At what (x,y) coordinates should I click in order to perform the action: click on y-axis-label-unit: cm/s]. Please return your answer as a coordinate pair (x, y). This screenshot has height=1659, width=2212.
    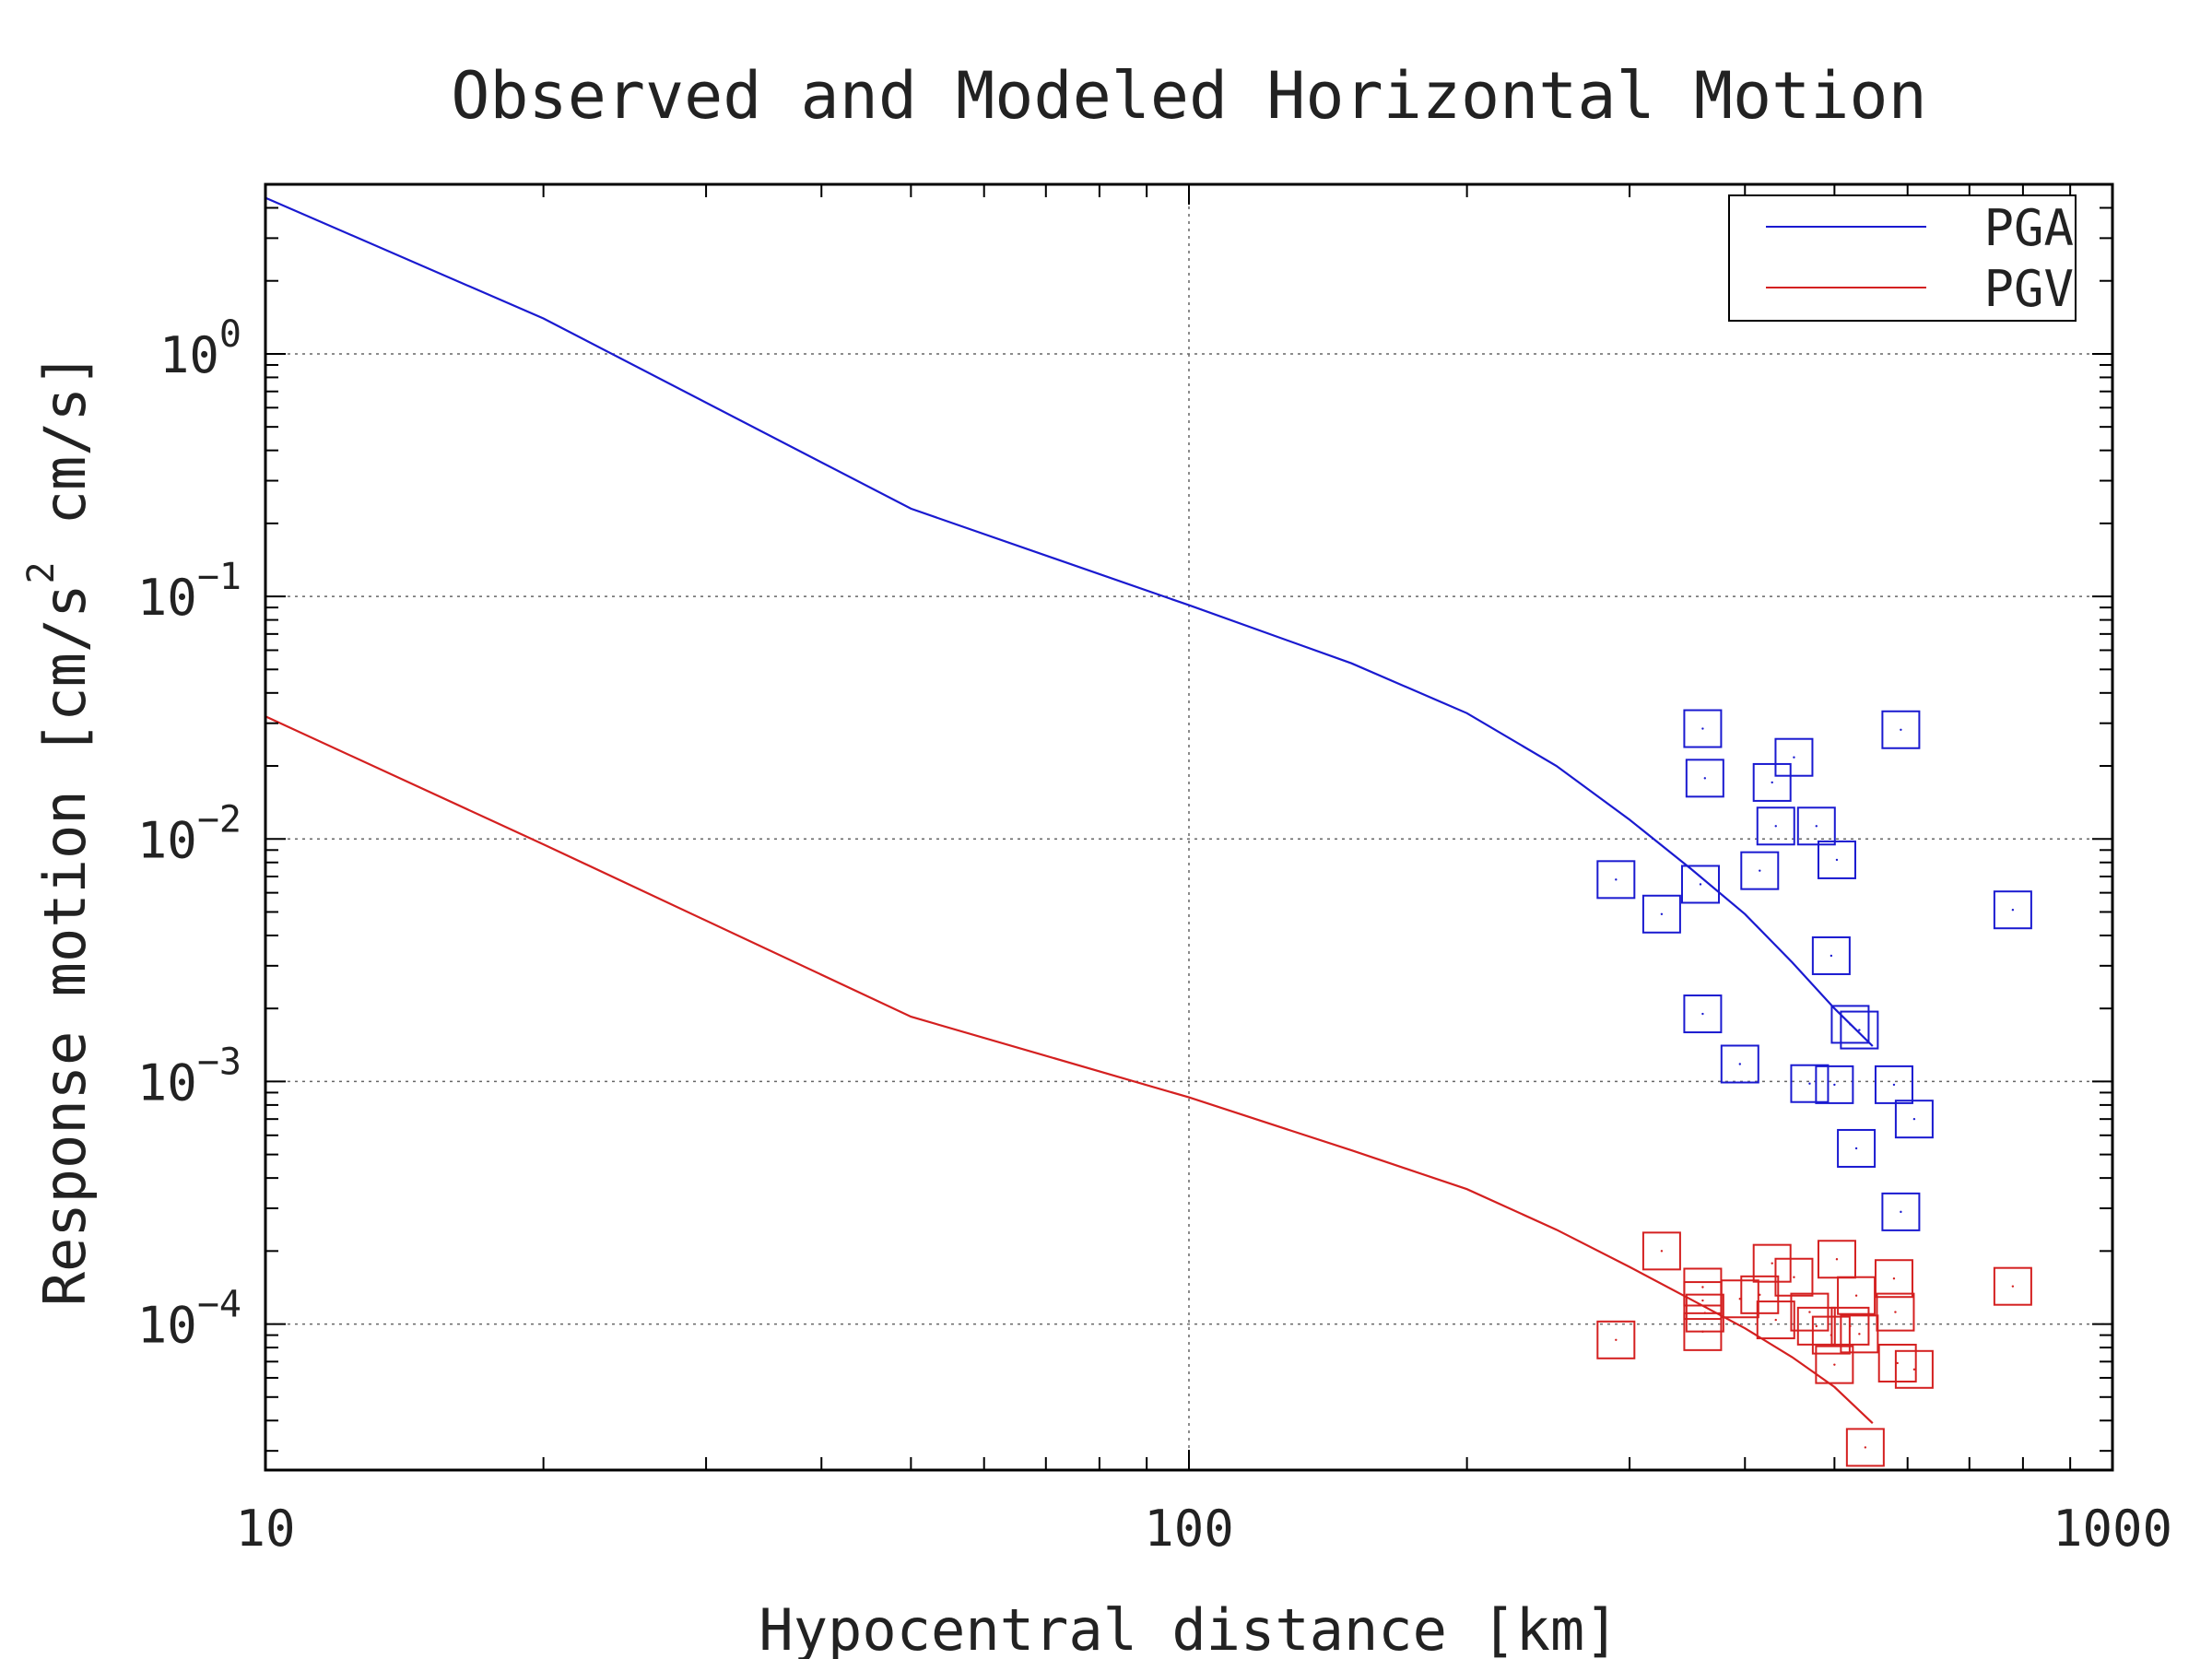
    Looking at the image, I should click on (65, 439).